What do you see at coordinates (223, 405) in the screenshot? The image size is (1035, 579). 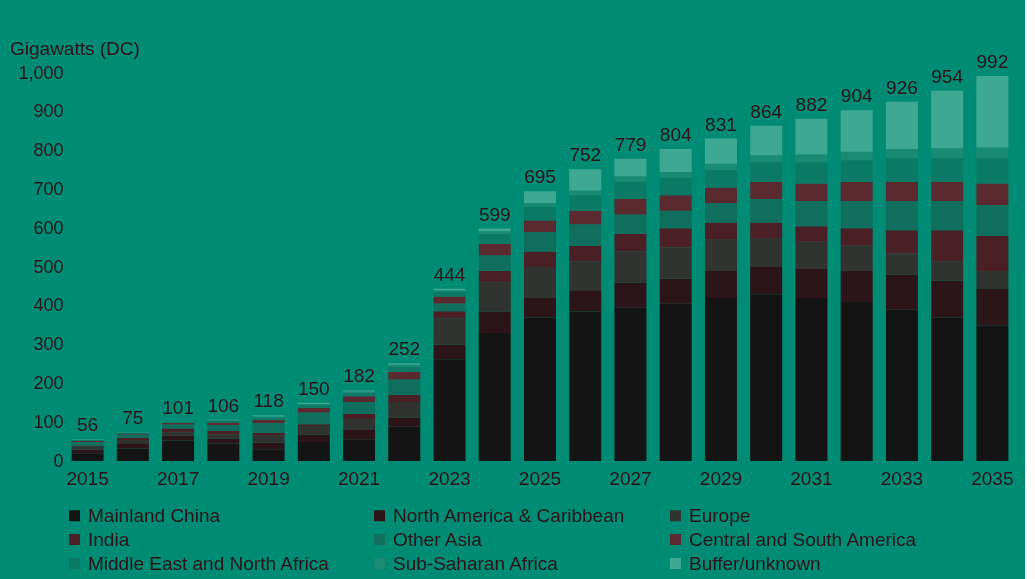 I see `total-label: 106` at bounding box center [223, 405].